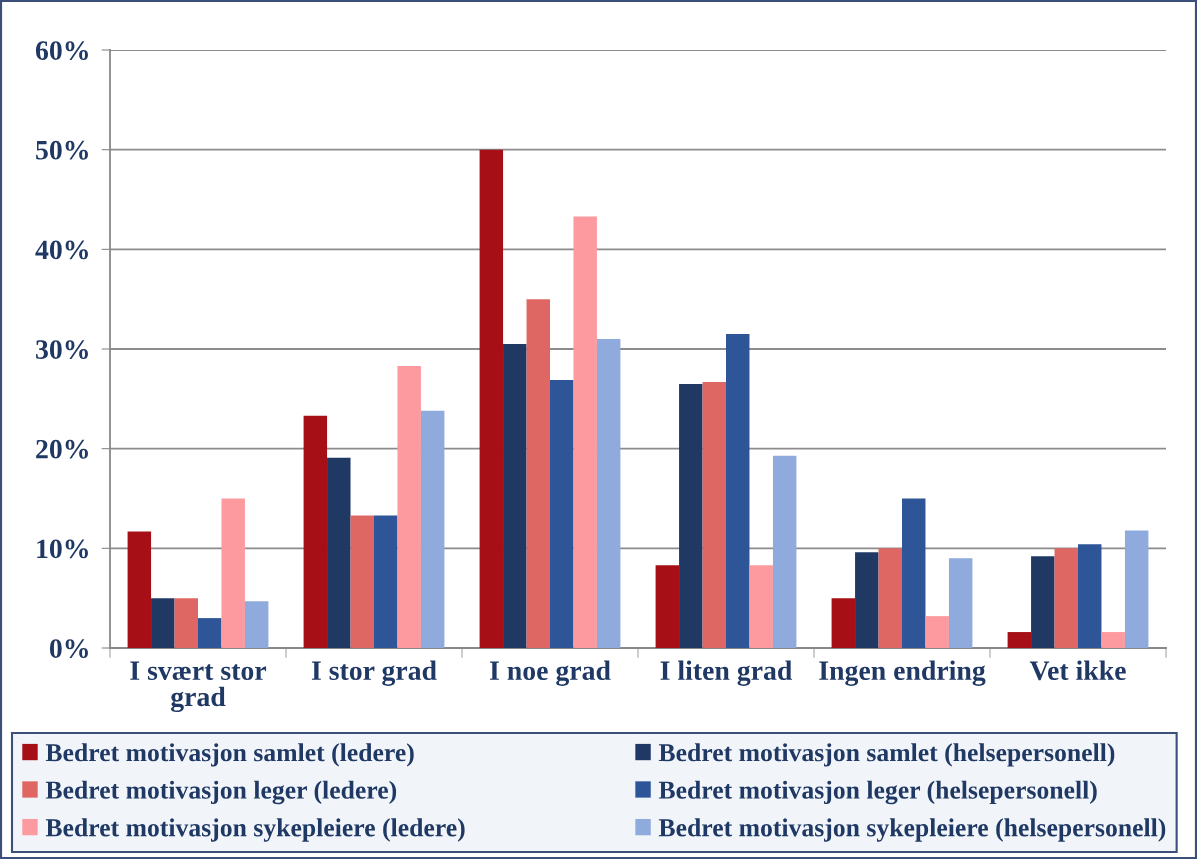  Describe the element at coordinates (1077, 670) in the screenshot. I see `x-tick-label: Vet ikke` at that location.